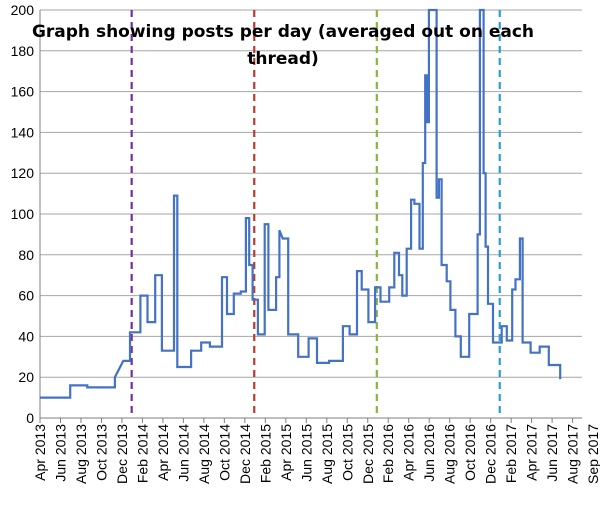 This screenshot has width=600, height=519. What do you see at coordinates (23, 92) in the screenshot?
I see `y-tick-label: 160` at bounding box center [23, 92].